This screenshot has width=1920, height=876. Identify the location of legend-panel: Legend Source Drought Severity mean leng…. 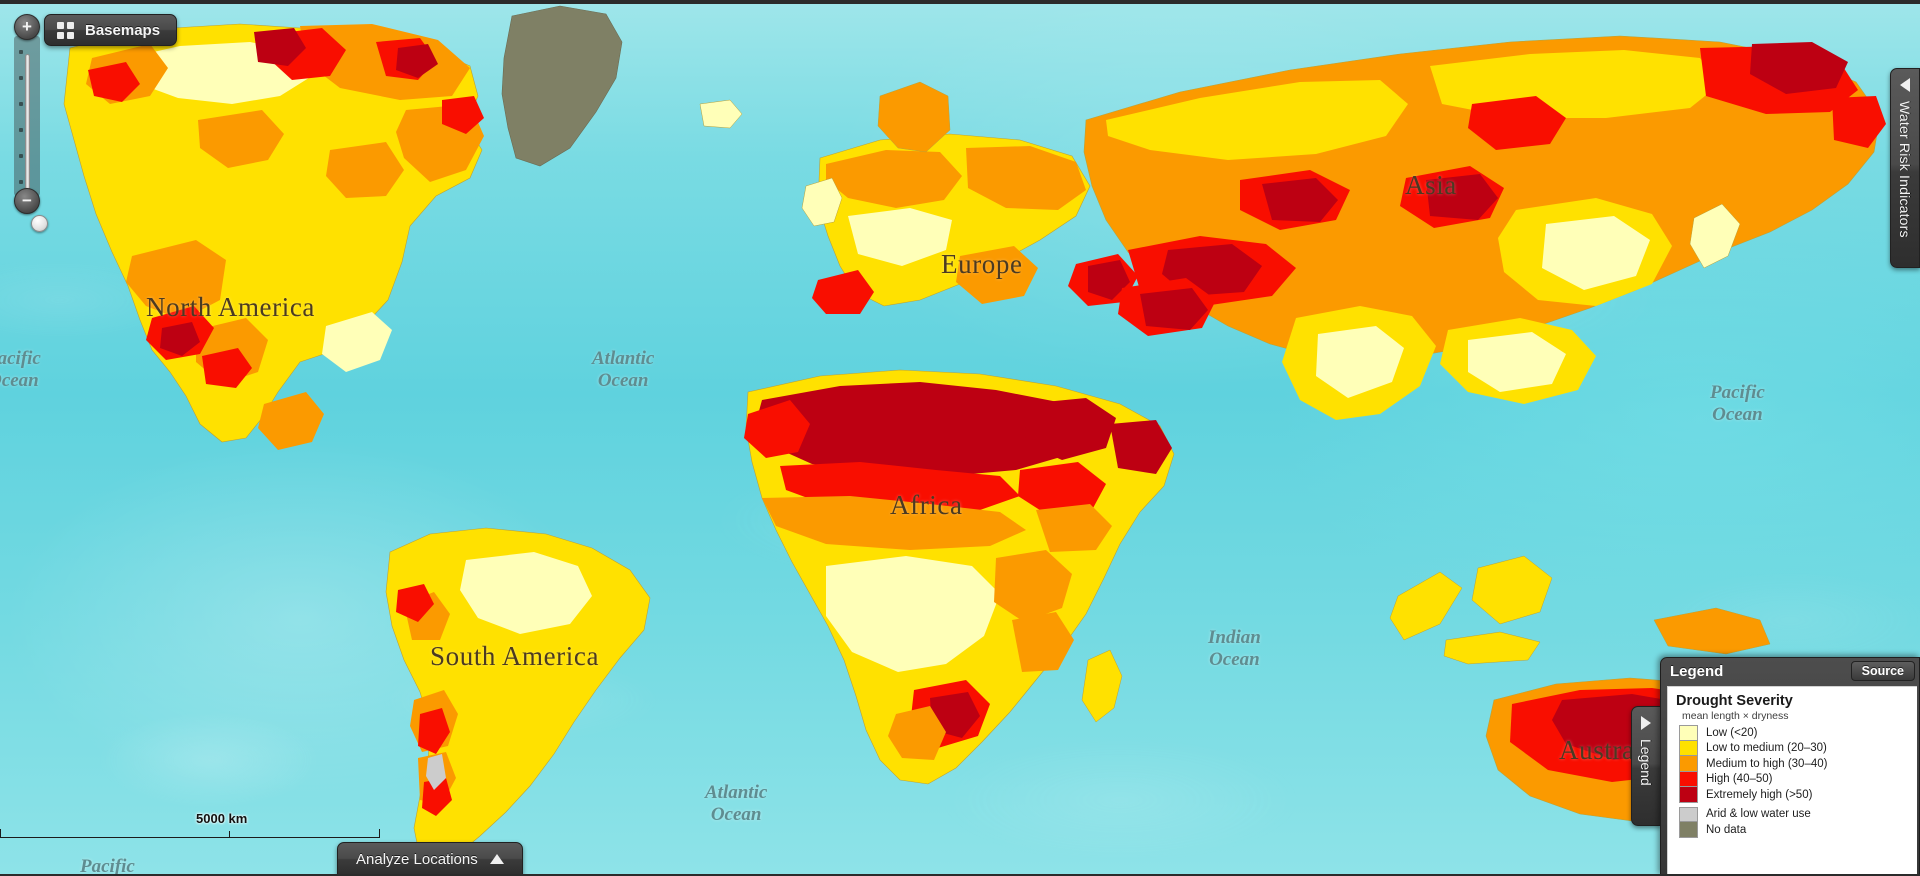
(1790, 766).